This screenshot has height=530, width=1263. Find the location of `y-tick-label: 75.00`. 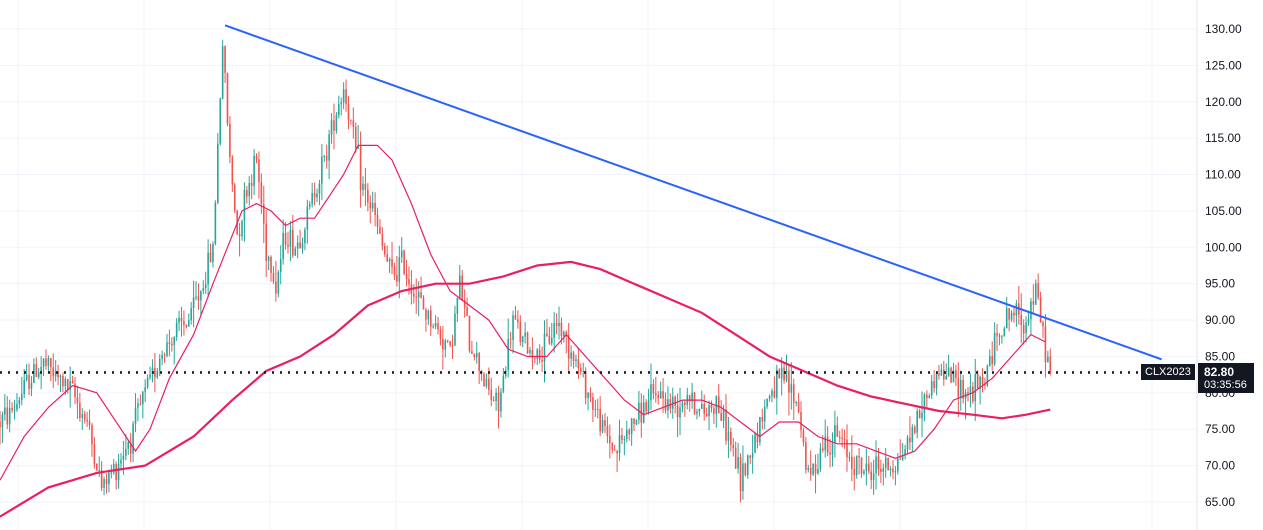

y-tick-label: 75.00 is located at coordinates (1220, 429).